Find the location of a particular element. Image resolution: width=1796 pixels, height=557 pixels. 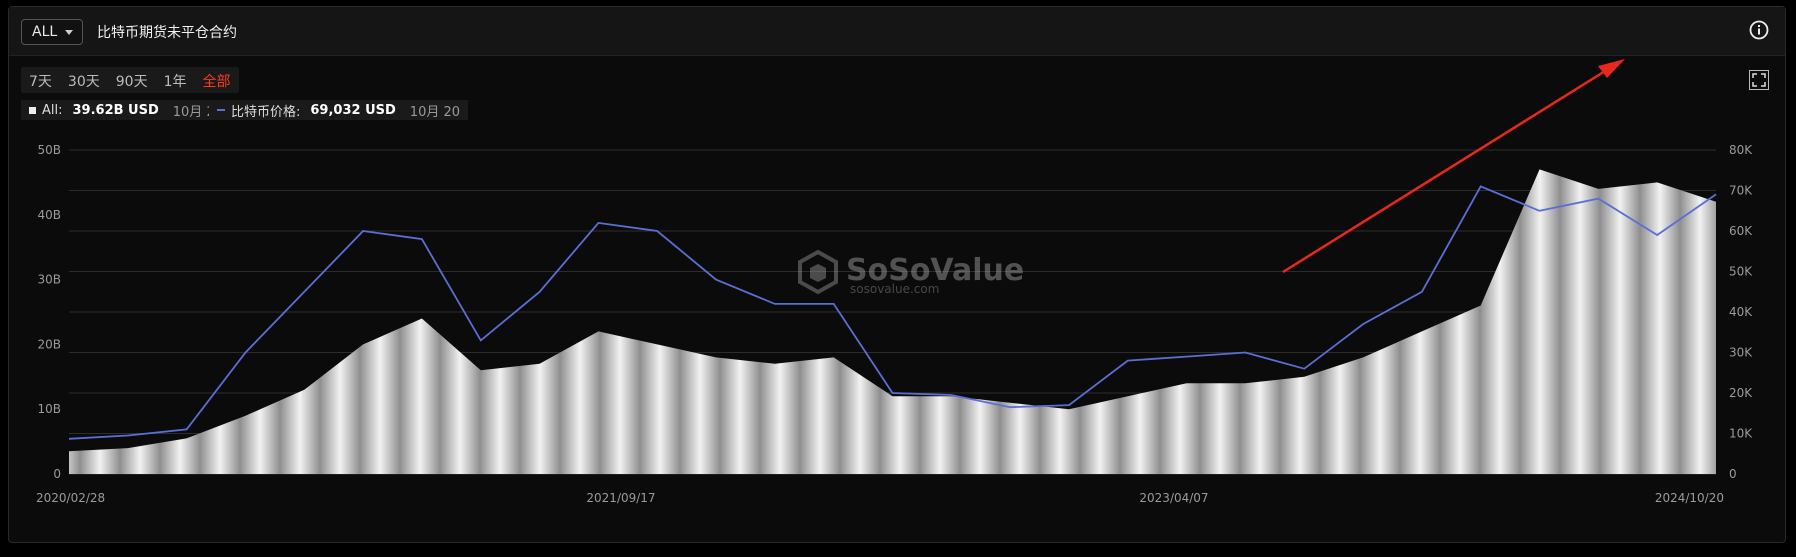

range-tab-7d: 7天 is located at coordinates (40, 82).